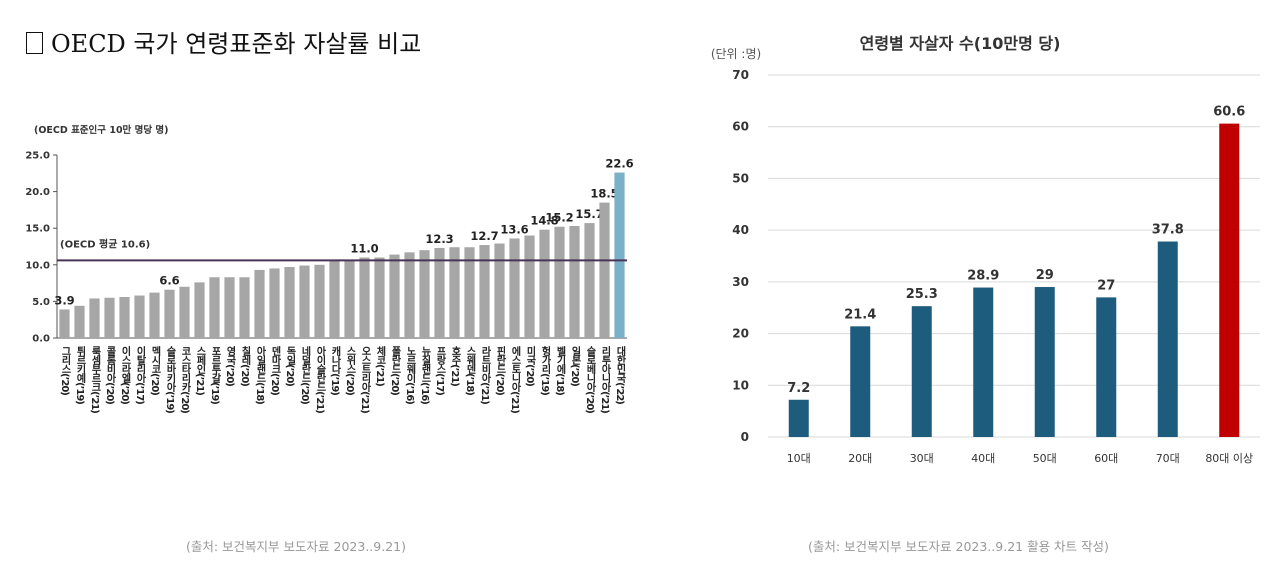  Describe the element at coordinates (1106, 285) in the screenshot. I see `bar-value-label: 27` at that location.